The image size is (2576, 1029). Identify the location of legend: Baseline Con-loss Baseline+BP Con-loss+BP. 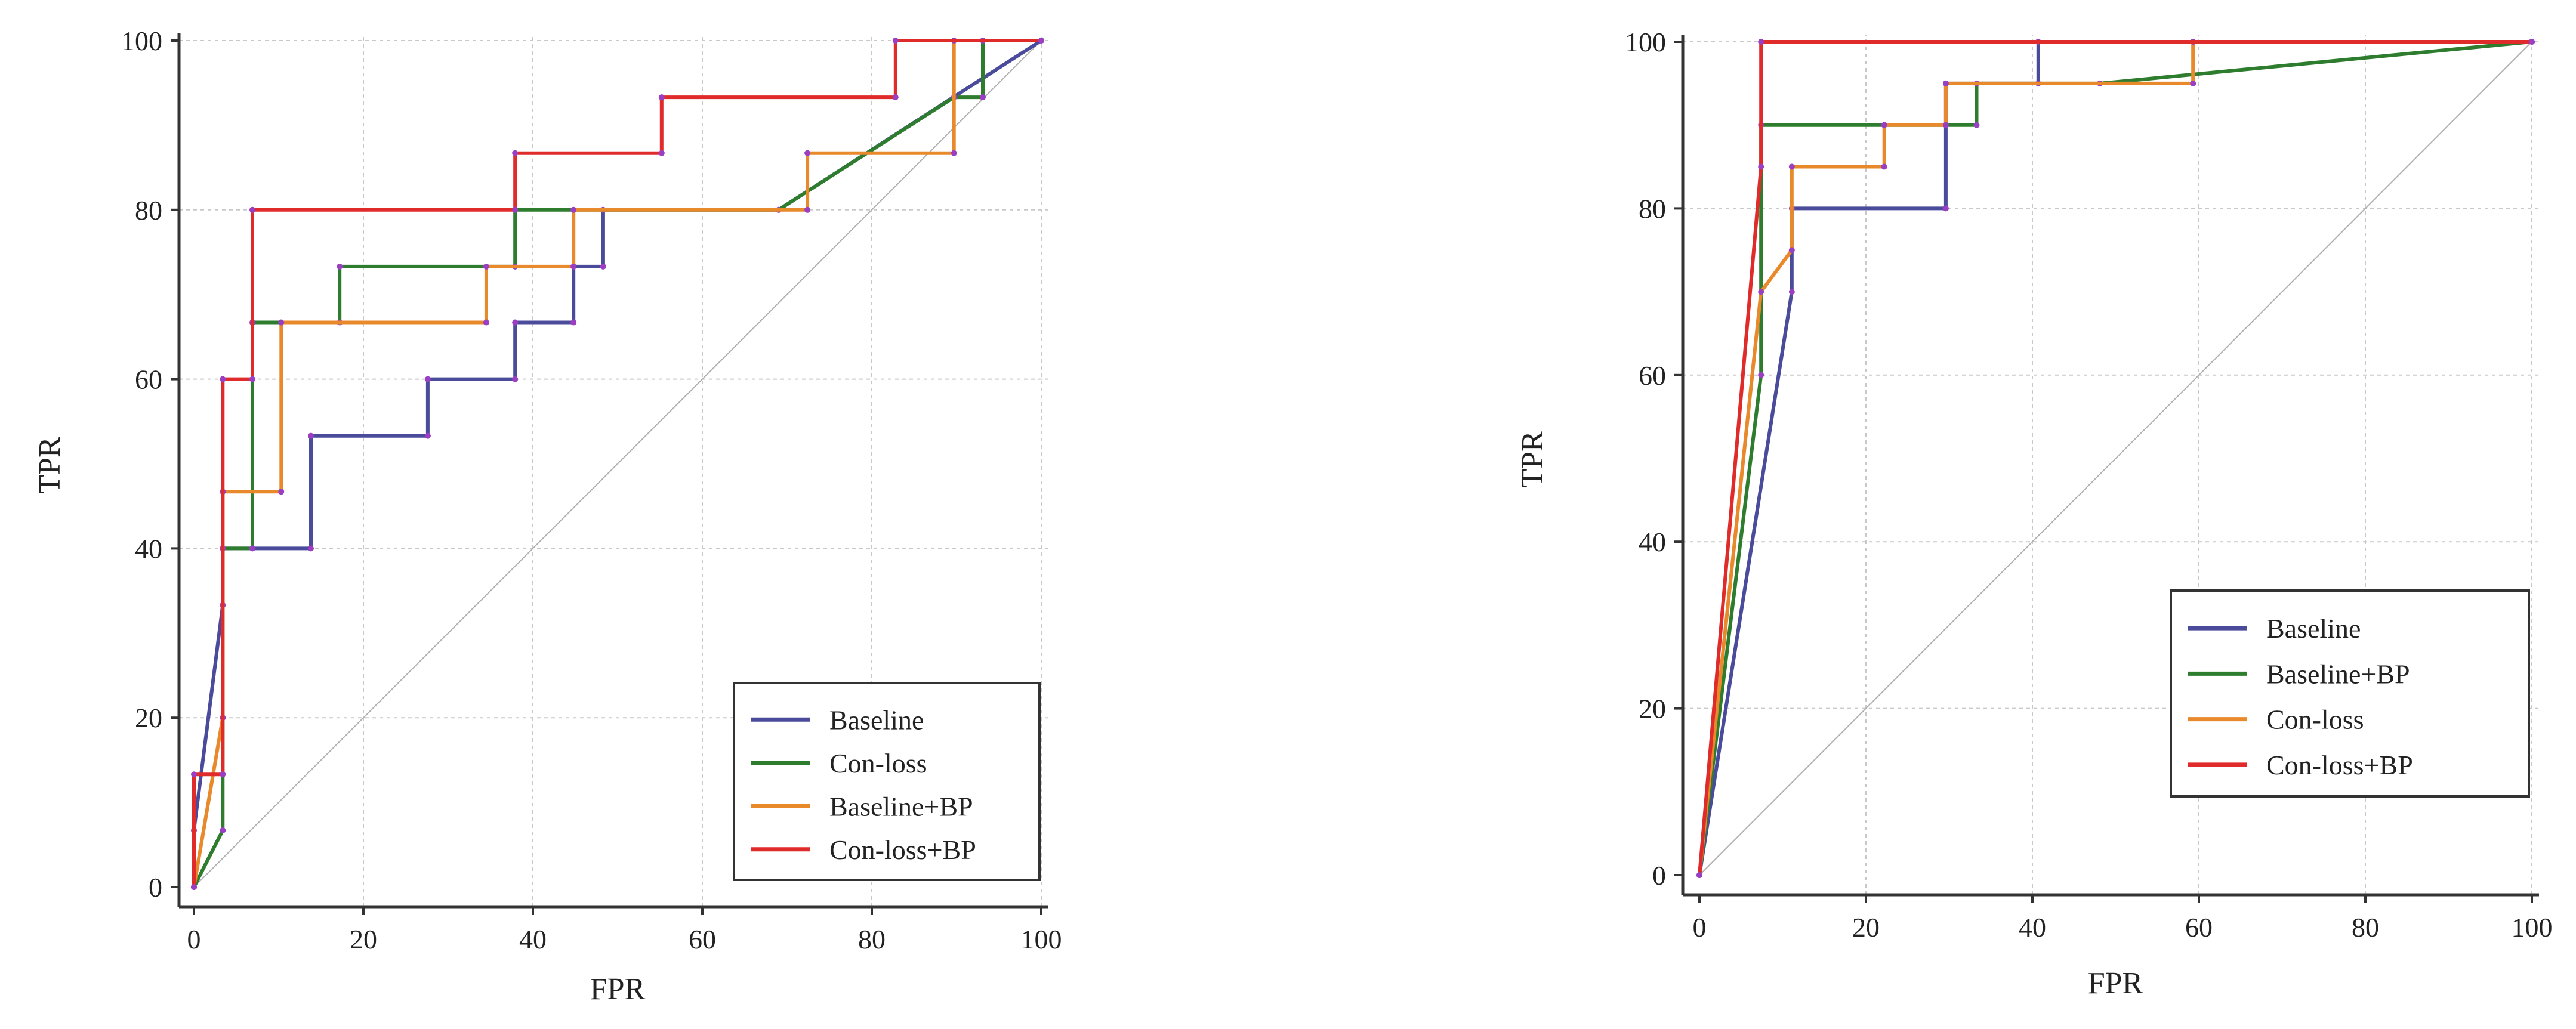
(887, 782).